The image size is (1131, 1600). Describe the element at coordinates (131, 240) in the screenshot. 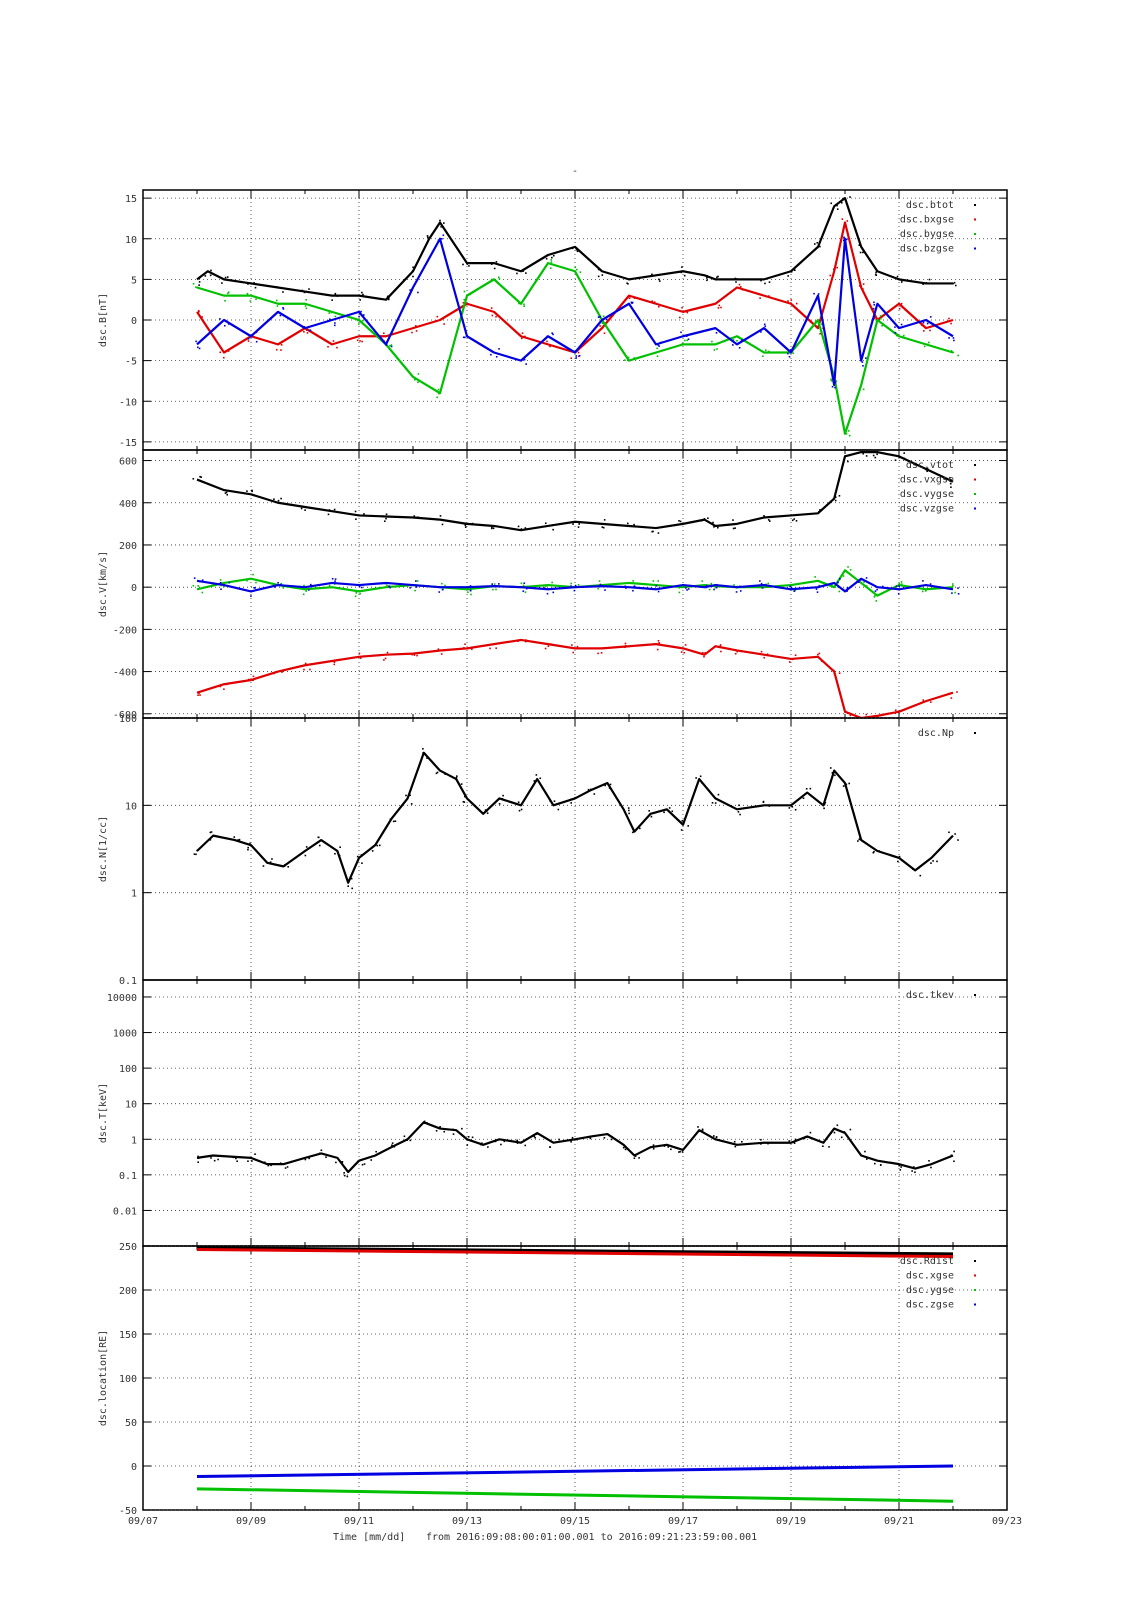

I see `y-tick-label: 10` at that location.